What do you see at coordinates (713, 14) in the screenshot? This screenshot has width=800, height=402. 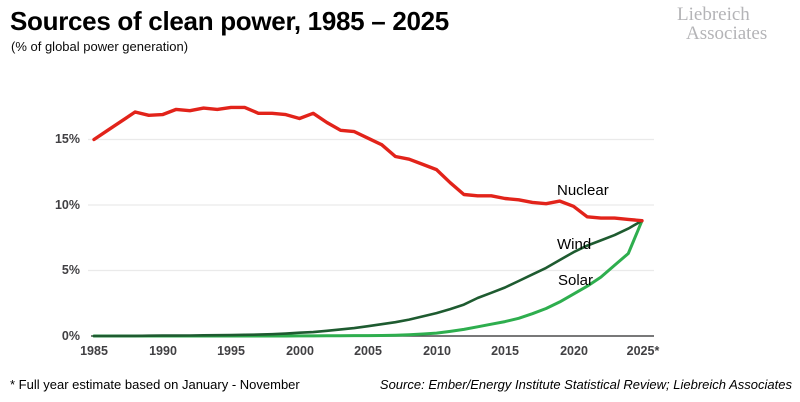 I see `logo-line1: Liebreich` at bounding box center [713, 14].